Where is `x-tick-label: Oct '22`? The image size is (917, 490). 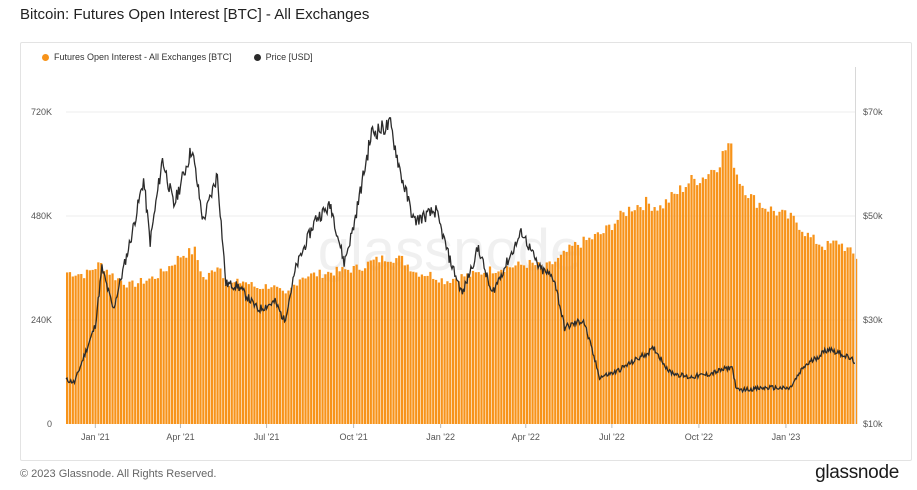
x-tick-label: Oct '22 is located at coordinates (699, 437).